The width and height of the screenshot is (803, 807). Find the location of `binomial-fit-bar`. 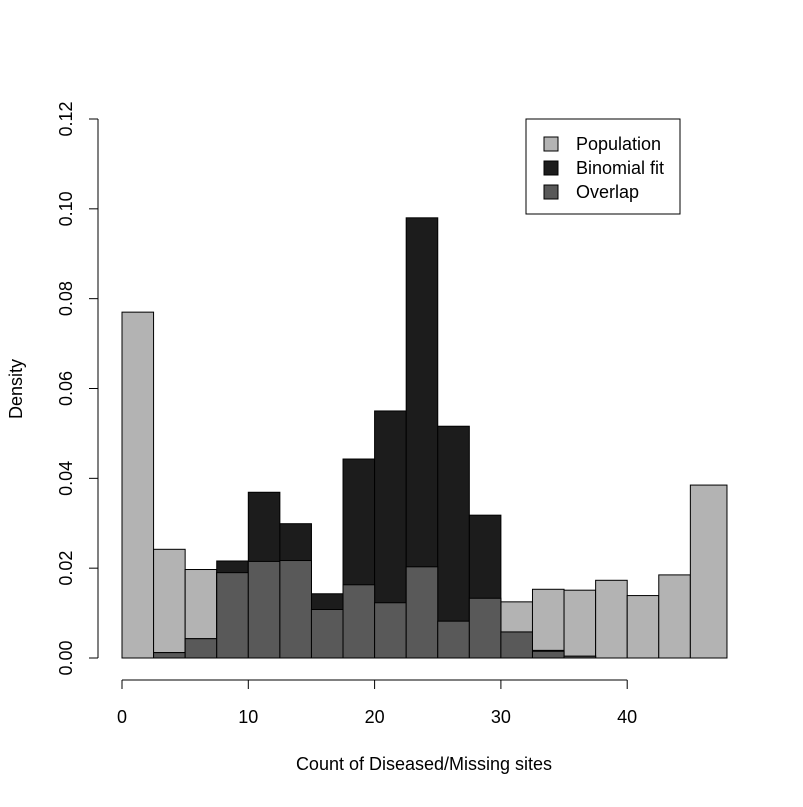

binomial-fit-bar is located at coordinates (453, 542).